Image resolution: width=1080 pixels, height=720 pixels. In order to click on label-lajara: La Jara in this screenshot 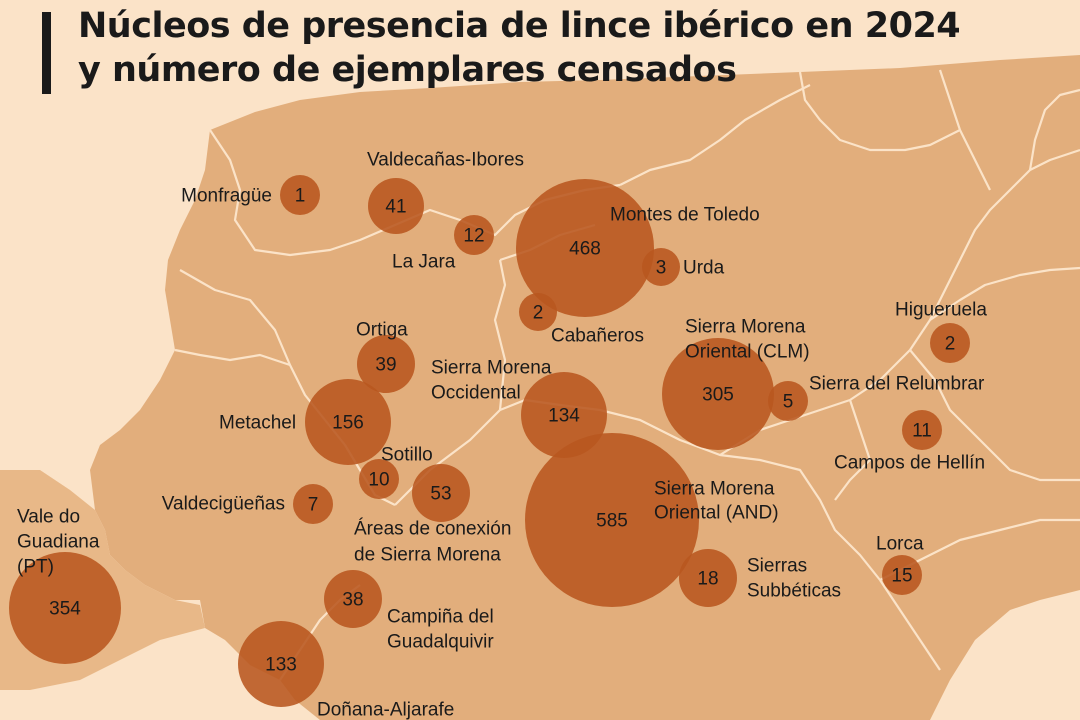, I will do `click(424, 262)`.